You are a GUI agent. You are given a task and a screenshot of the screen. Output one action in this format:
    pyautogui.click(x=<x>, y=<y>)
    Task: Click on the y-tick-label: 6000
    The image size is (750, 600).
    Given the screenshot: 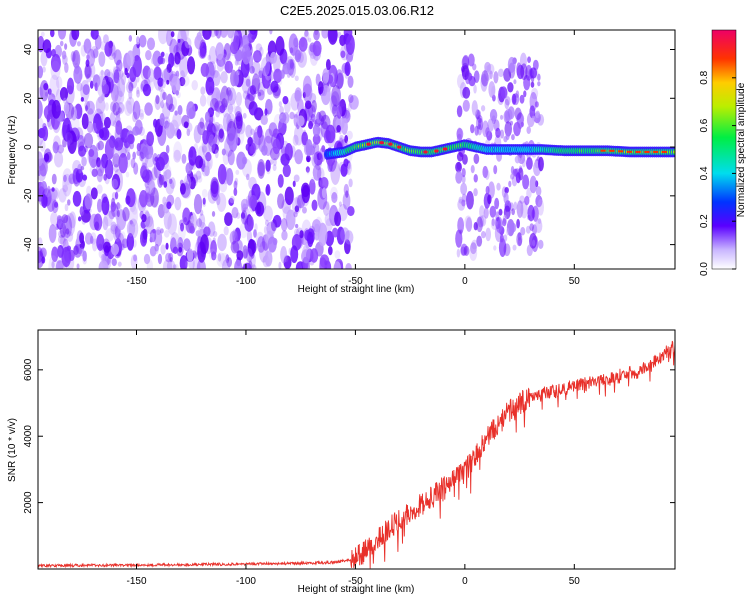 What is the action you would take?
    pyautogui.click(x=28, y=369)
    